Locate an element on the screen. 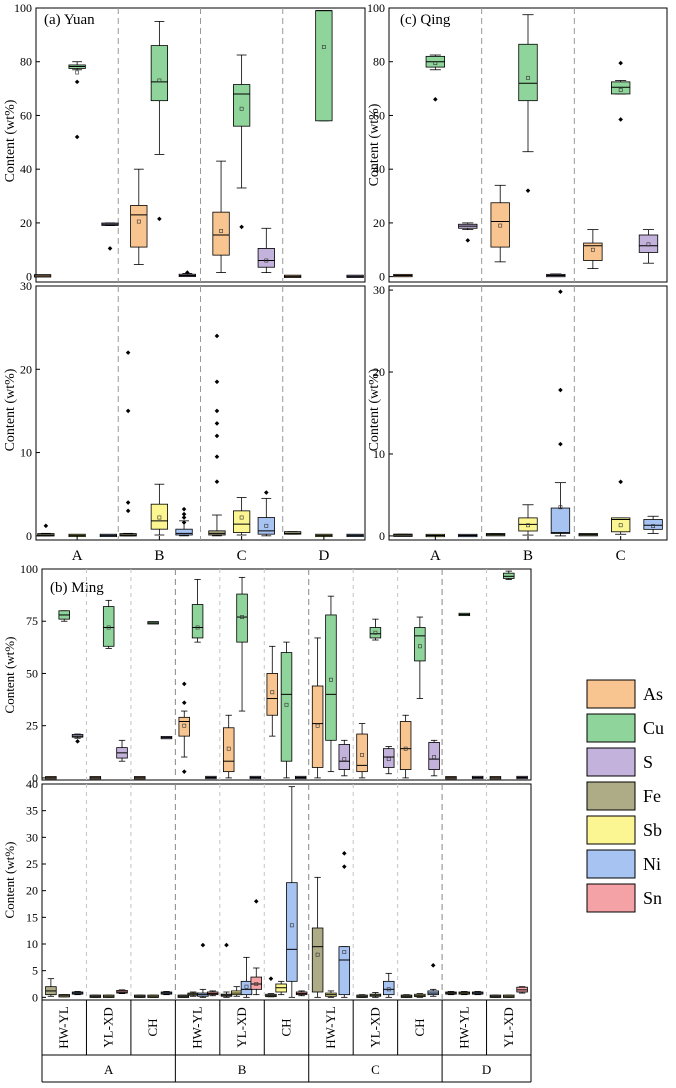  yuan-panel0-box6-As-mean is located at coordinates (221, 231).